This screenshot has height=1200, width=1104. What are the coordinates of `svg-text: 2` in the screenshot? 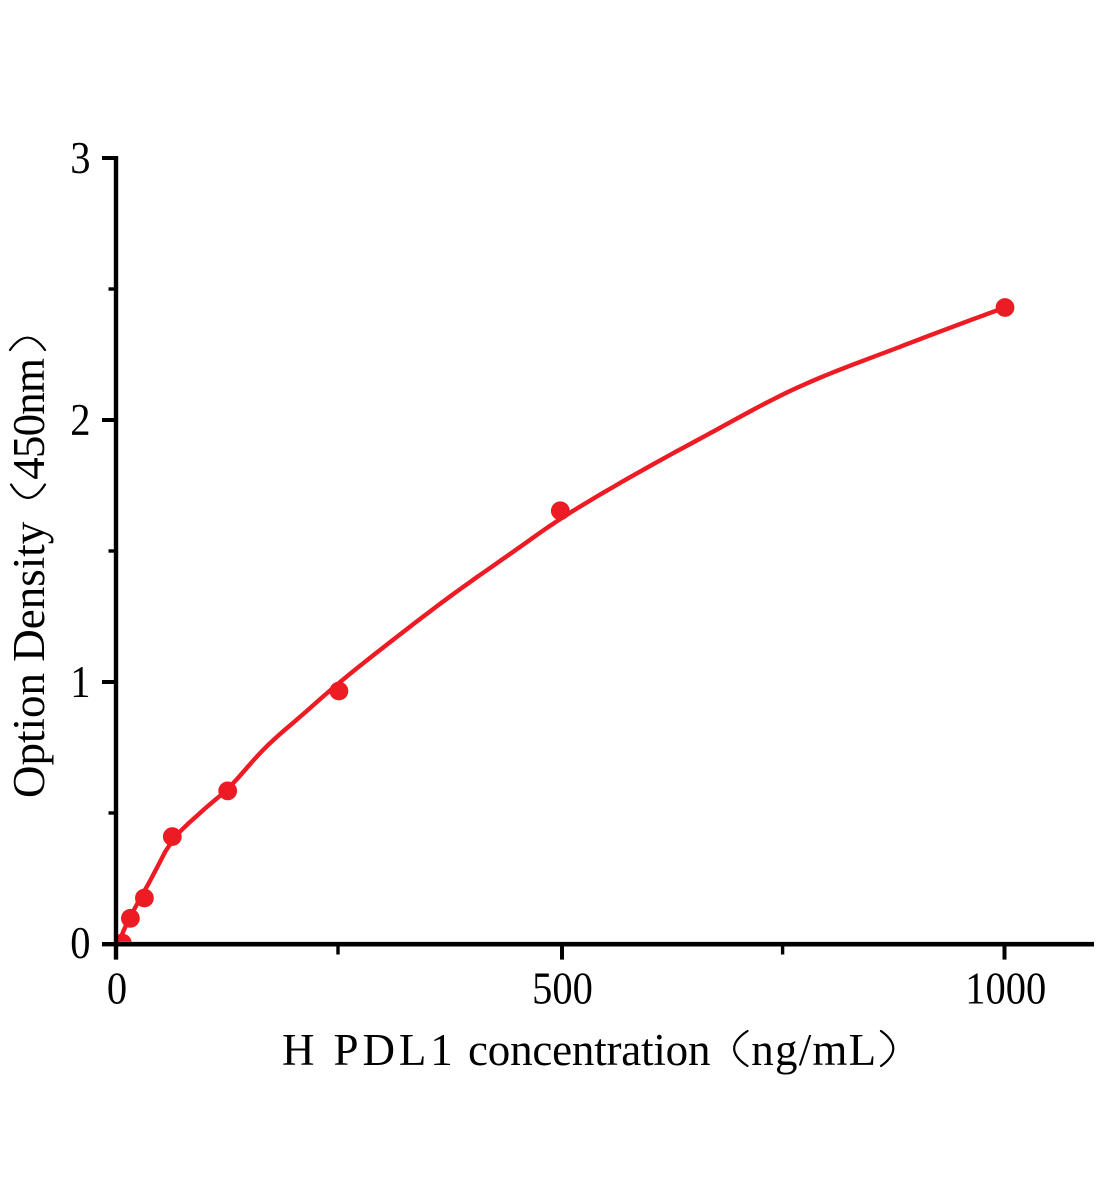 It's located at (80, 420).